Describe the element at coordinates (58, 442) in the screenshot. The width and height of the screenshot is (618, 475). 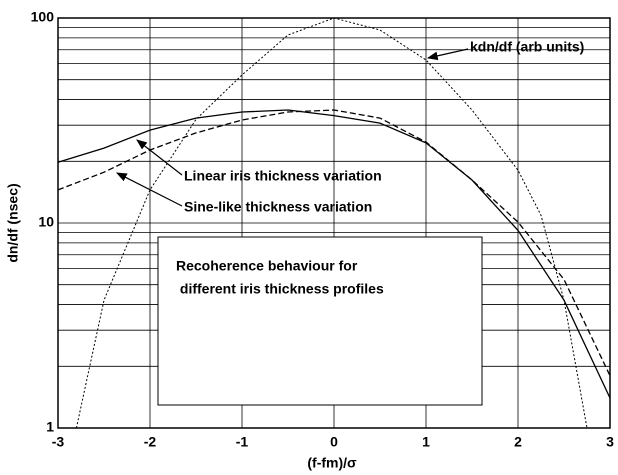
I see `x-tick-label: -3` at that location.